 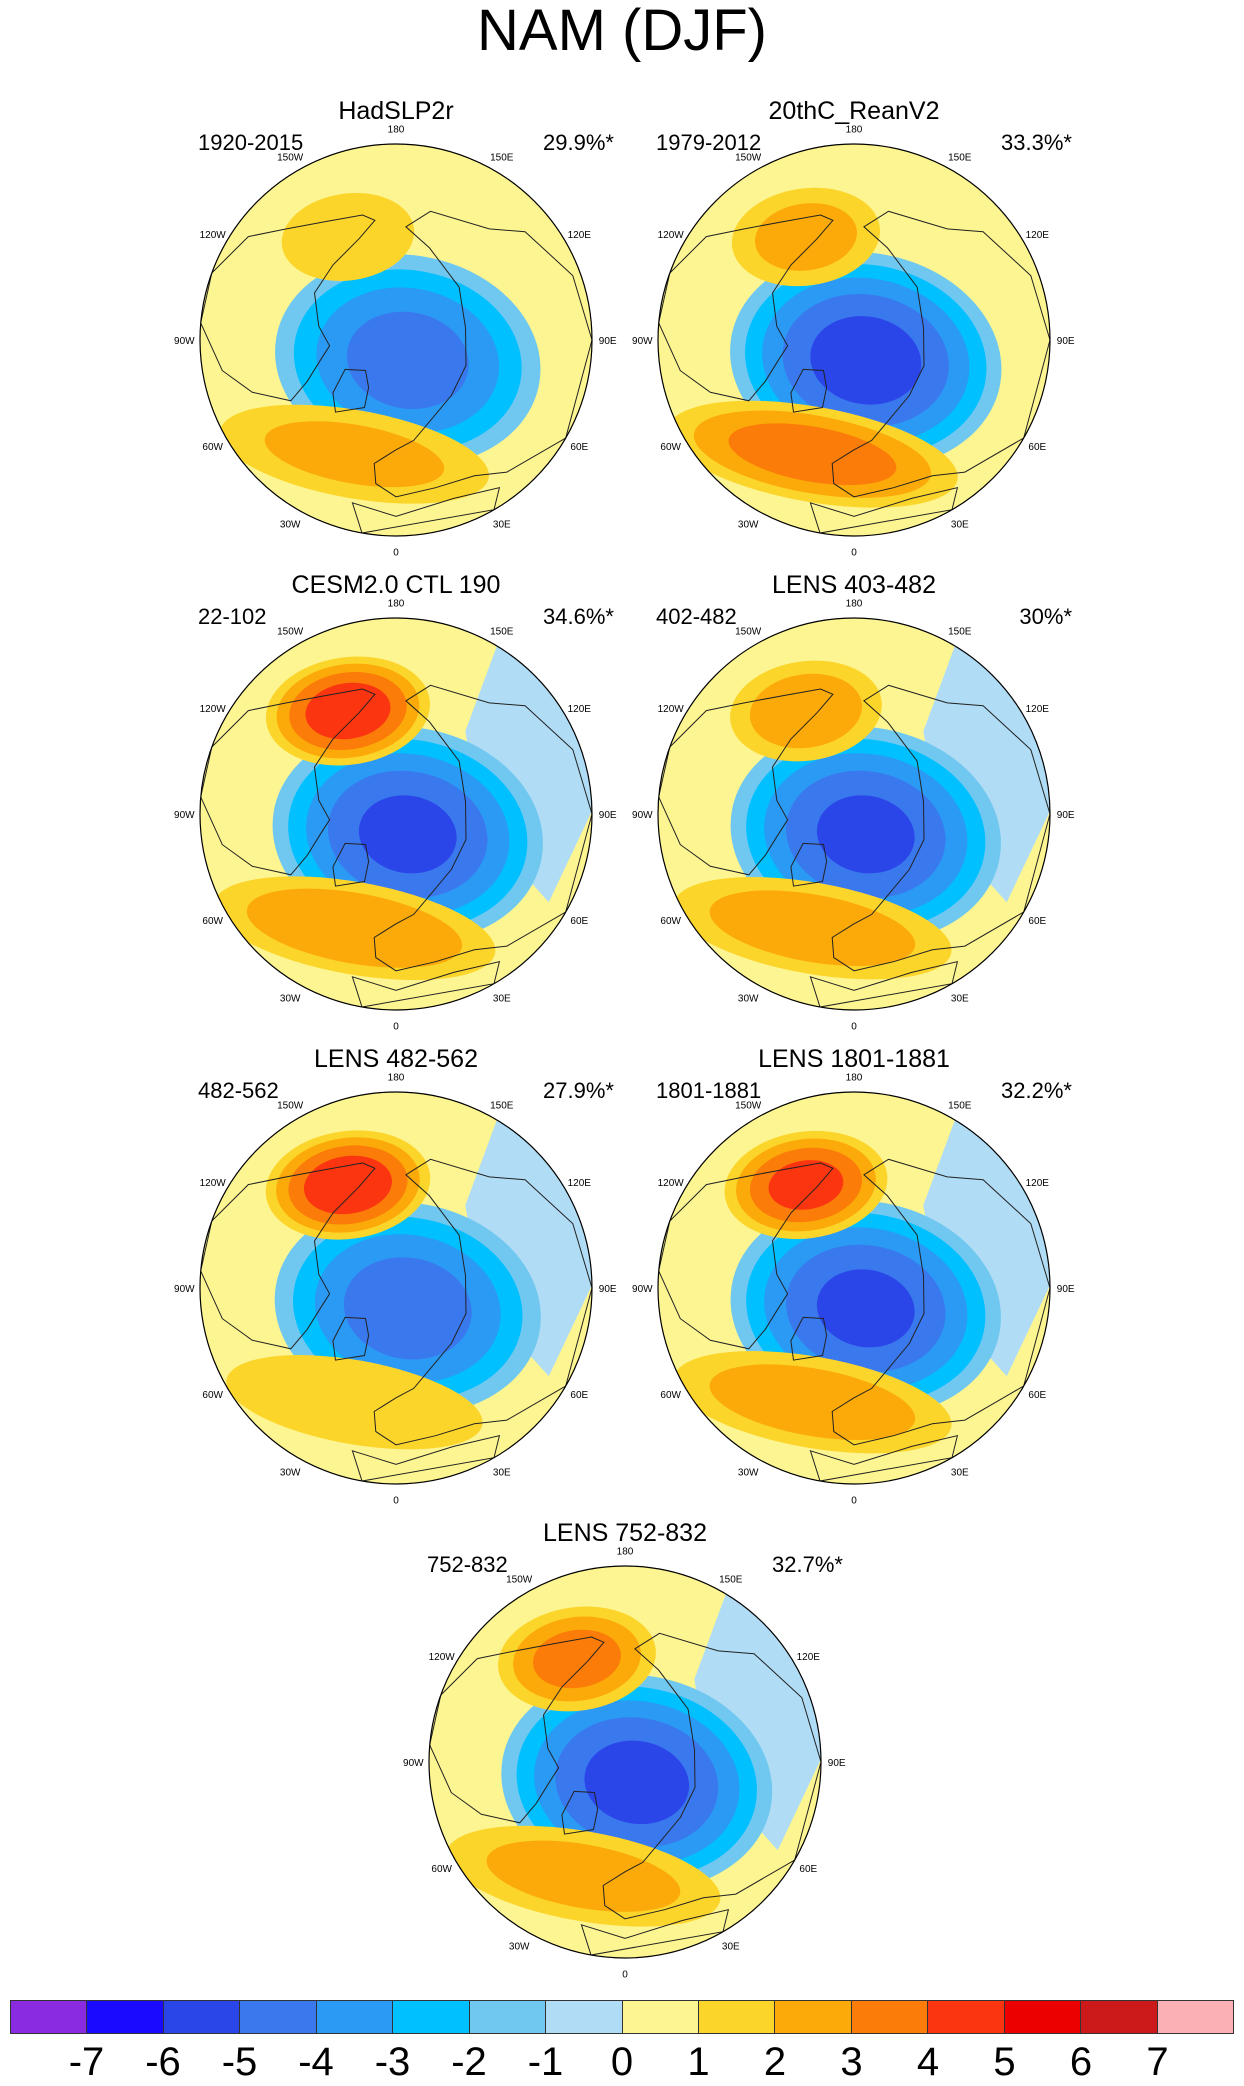 I want to click on panel-variance: 30%*, so click(x=1045, y=616).